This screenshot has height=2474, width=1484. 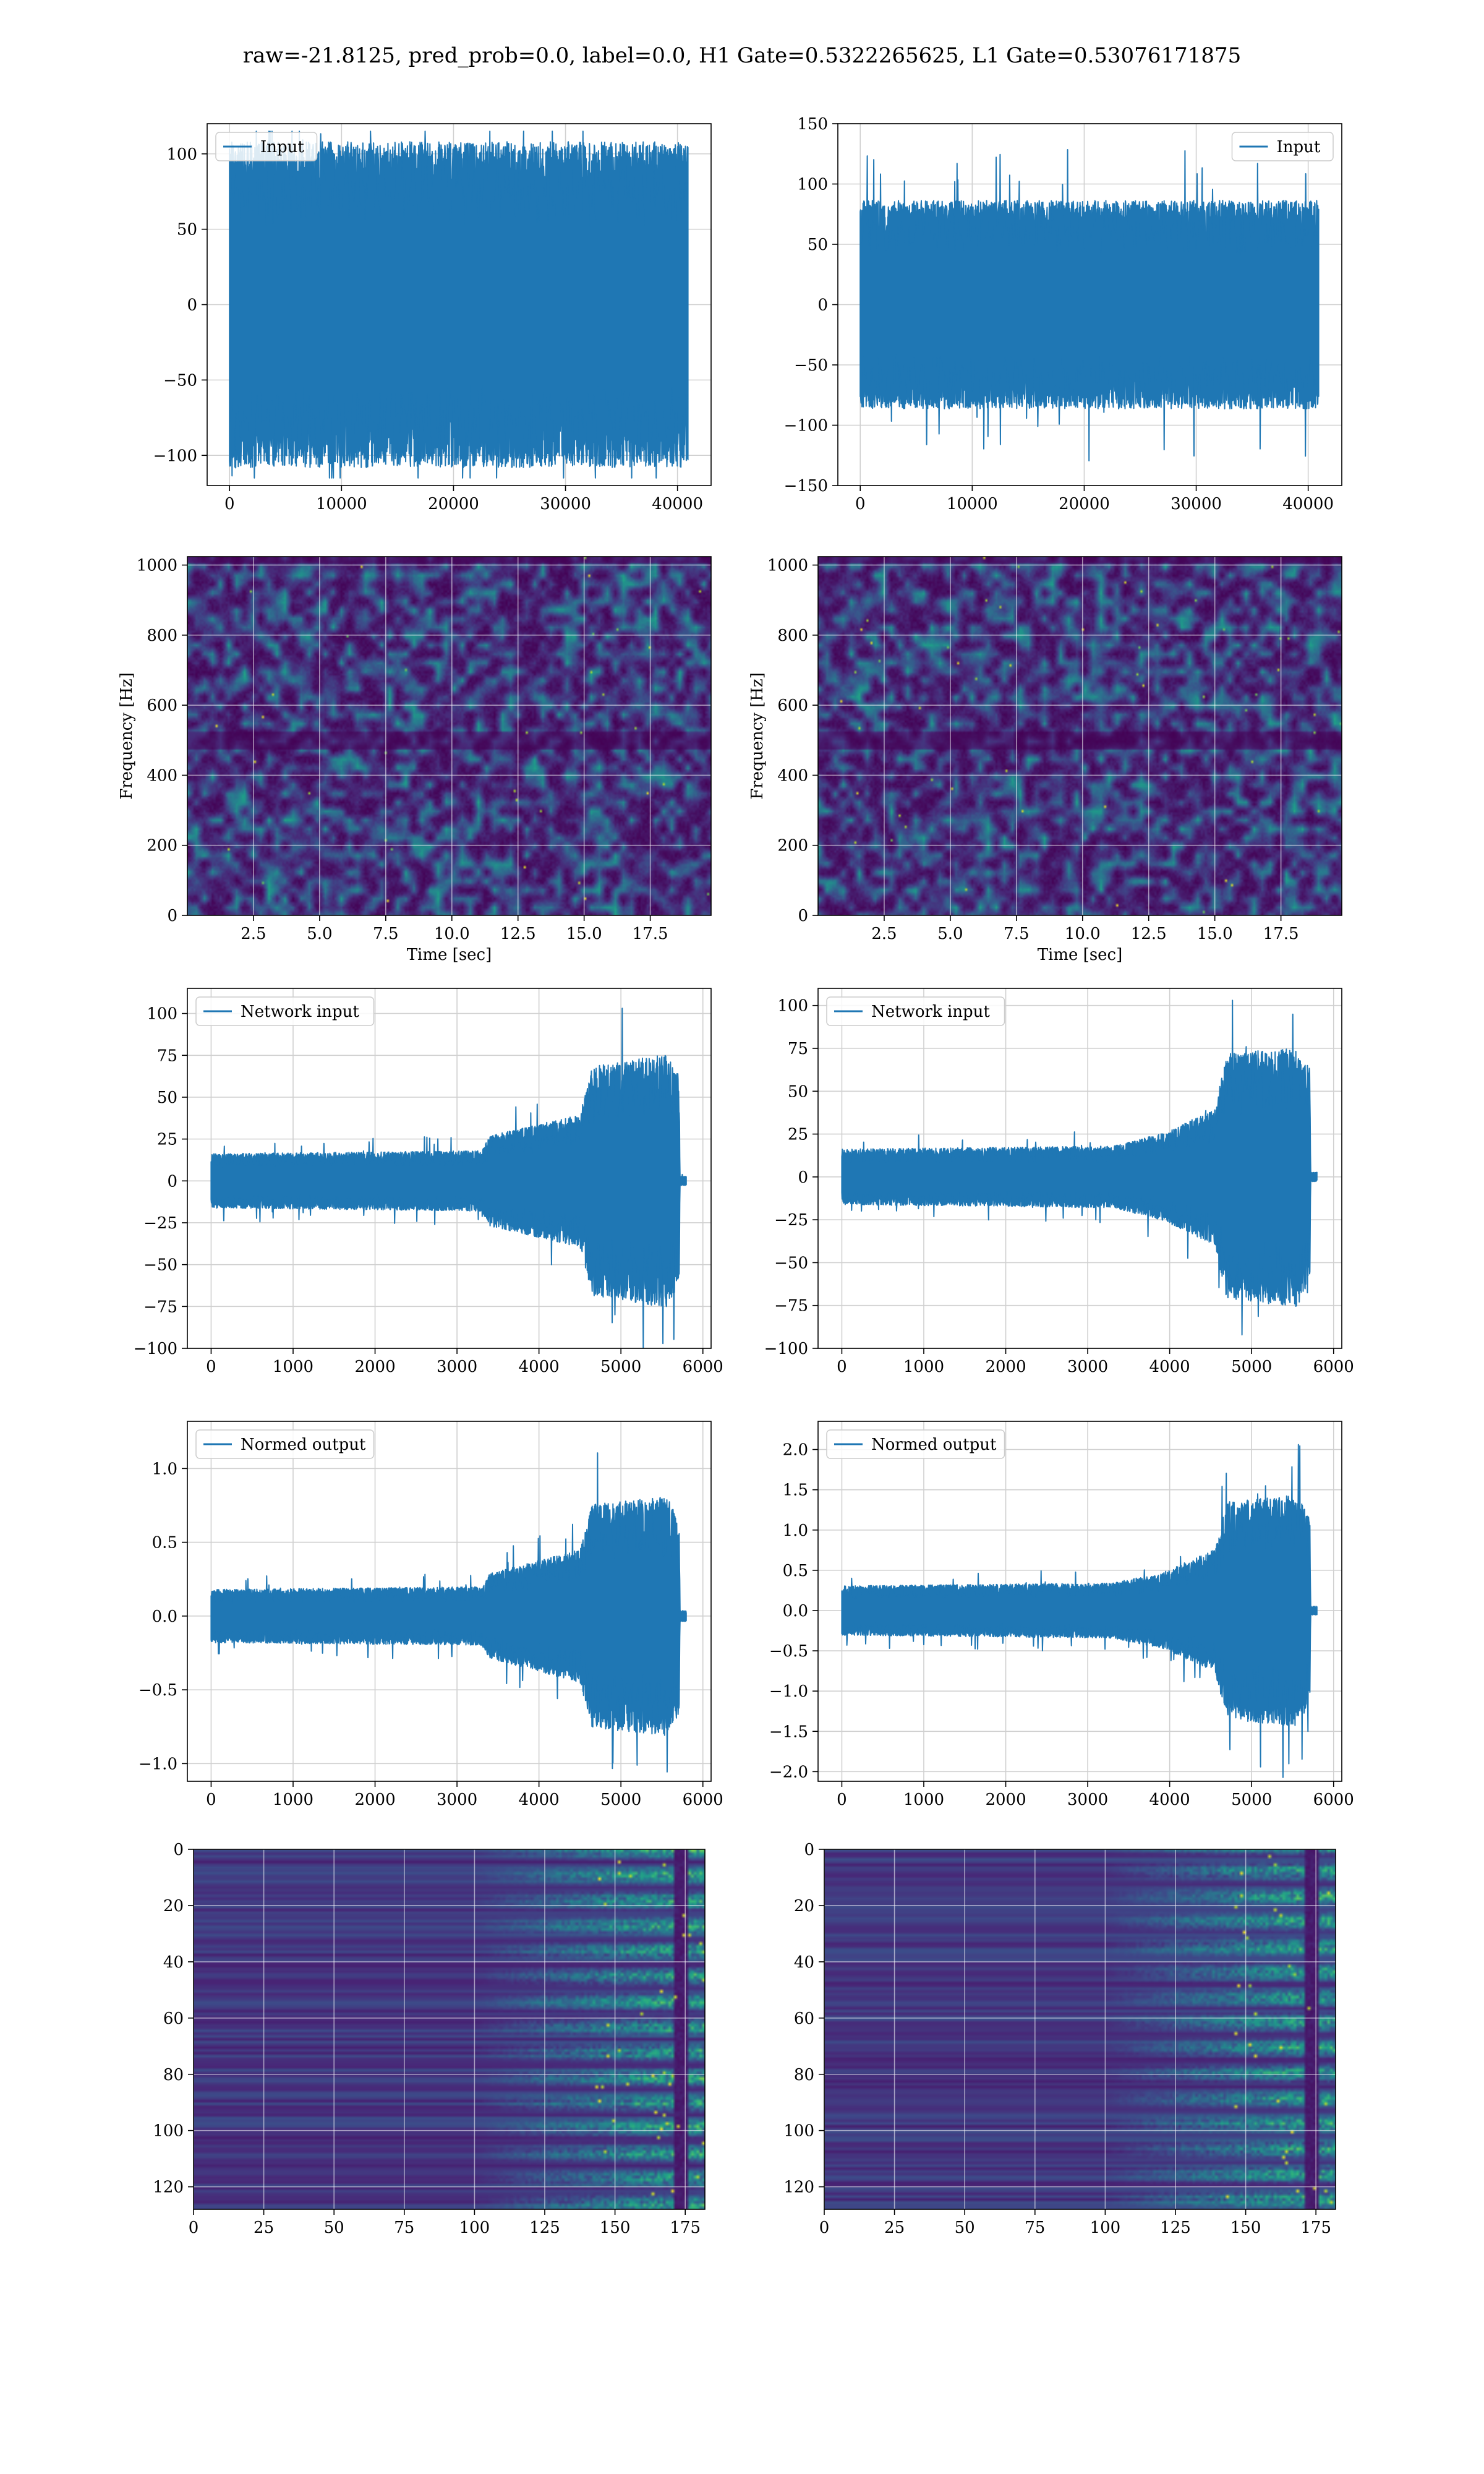 What do you see at coordinates (157, 566) in the screenshot?
I see `y-tick-label: 1000` at bounding box center [157, 566].